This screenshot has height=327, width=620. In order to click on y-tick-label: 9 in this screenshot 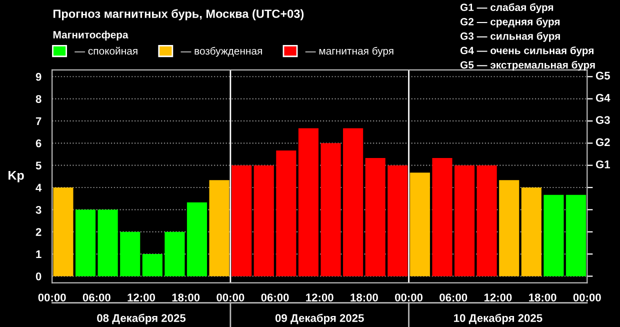, I will do `click(39, 76)`.